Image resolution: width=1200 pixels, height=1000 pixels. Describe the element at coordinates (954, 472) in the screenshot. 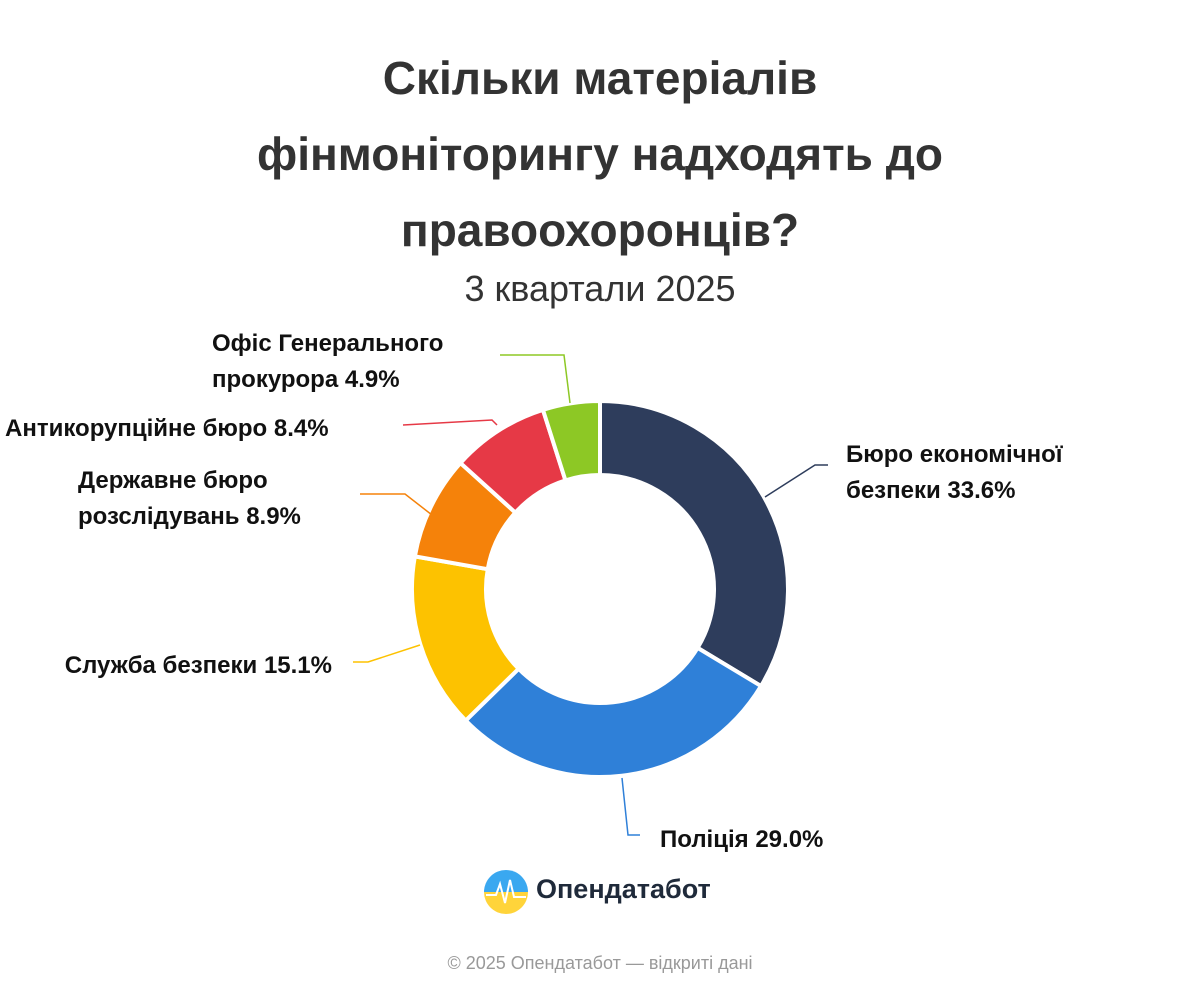

I see `slice-name: Бюро економічної безпеки` at that location.